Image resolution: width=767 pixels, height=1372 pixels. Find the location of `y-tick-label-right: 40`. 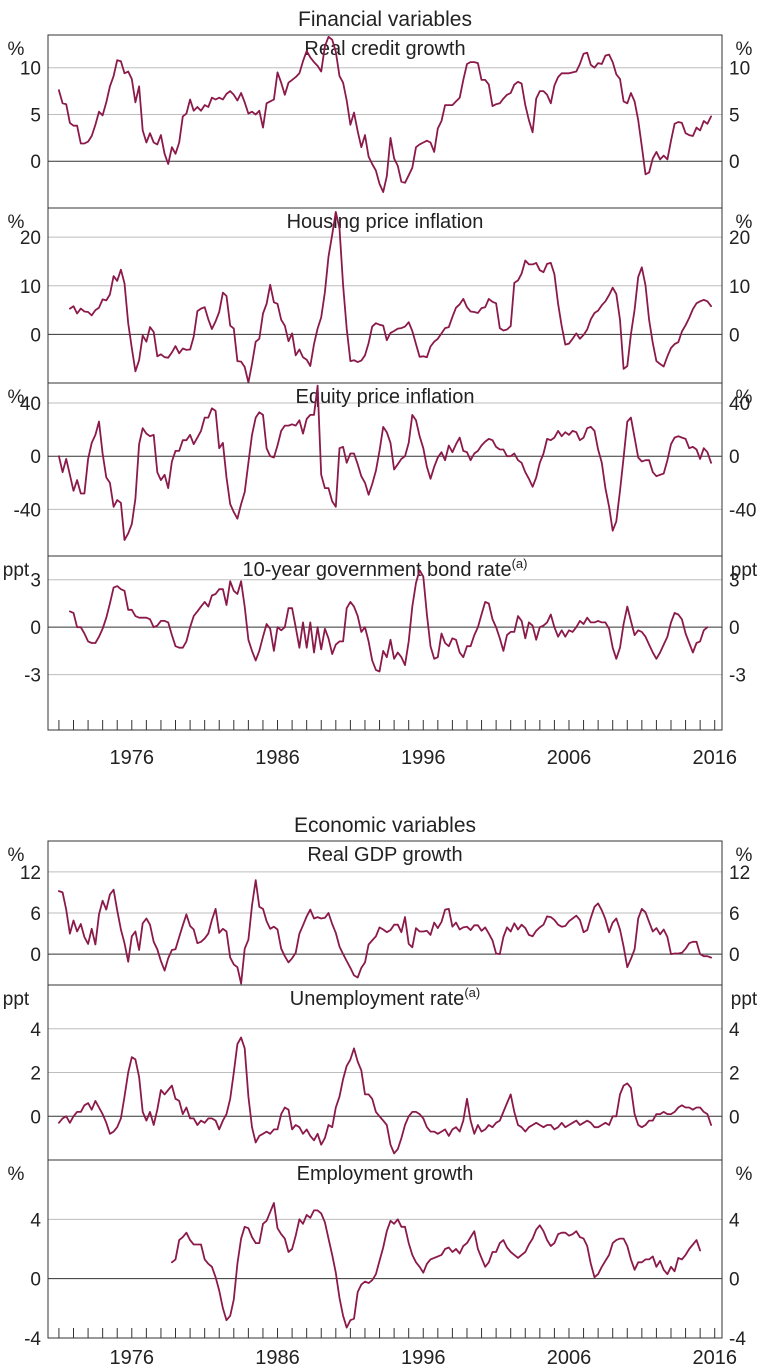

y-tick-label-right: 40 is located at coordinates (739, 404).